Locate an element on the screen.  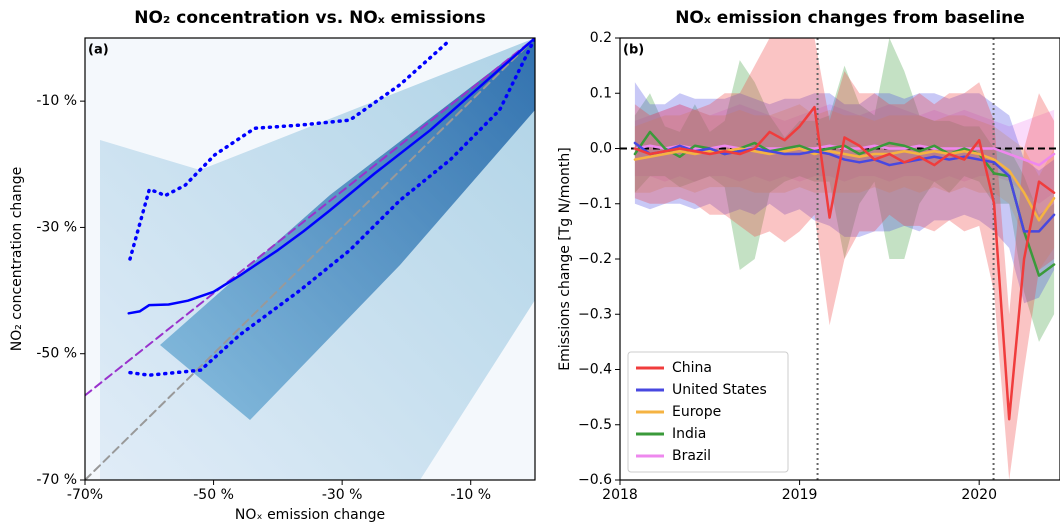
y-tick-label: -70 % is located at coordinates (56, 480).